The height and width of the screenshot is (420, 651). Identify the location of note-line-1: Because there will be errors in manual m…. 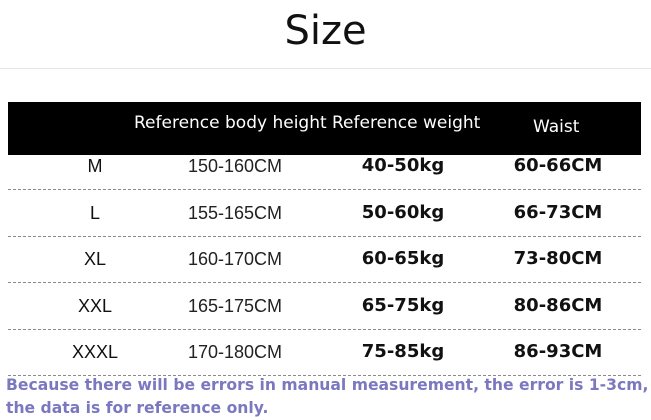
(327, 385).